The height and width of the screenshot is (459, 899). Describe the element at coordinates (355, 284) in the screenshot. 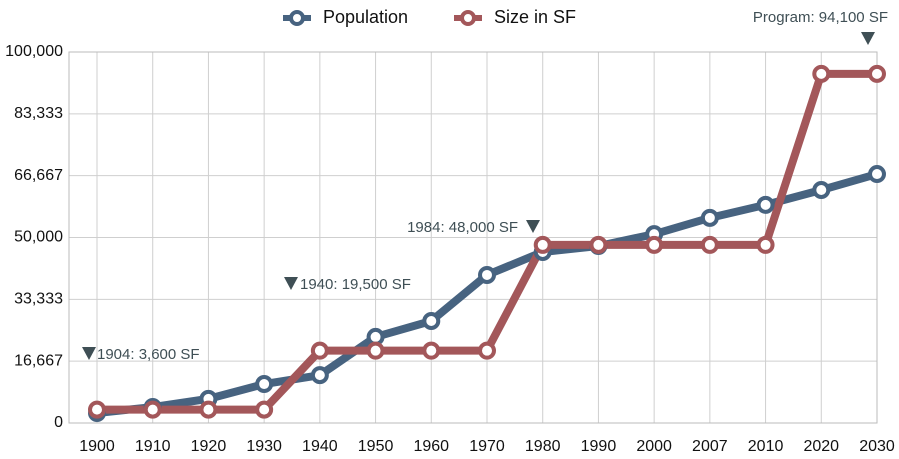

I see `annotation: 1940: 19,500 SF` at that location.